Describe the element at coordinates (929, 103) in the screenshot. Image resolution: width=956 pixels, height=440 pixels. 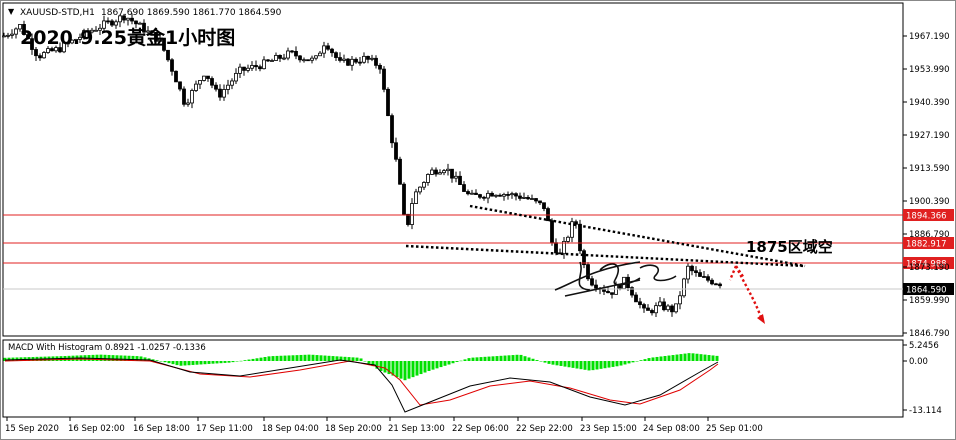
I see `price-tick-label: 1940.390` at that location.